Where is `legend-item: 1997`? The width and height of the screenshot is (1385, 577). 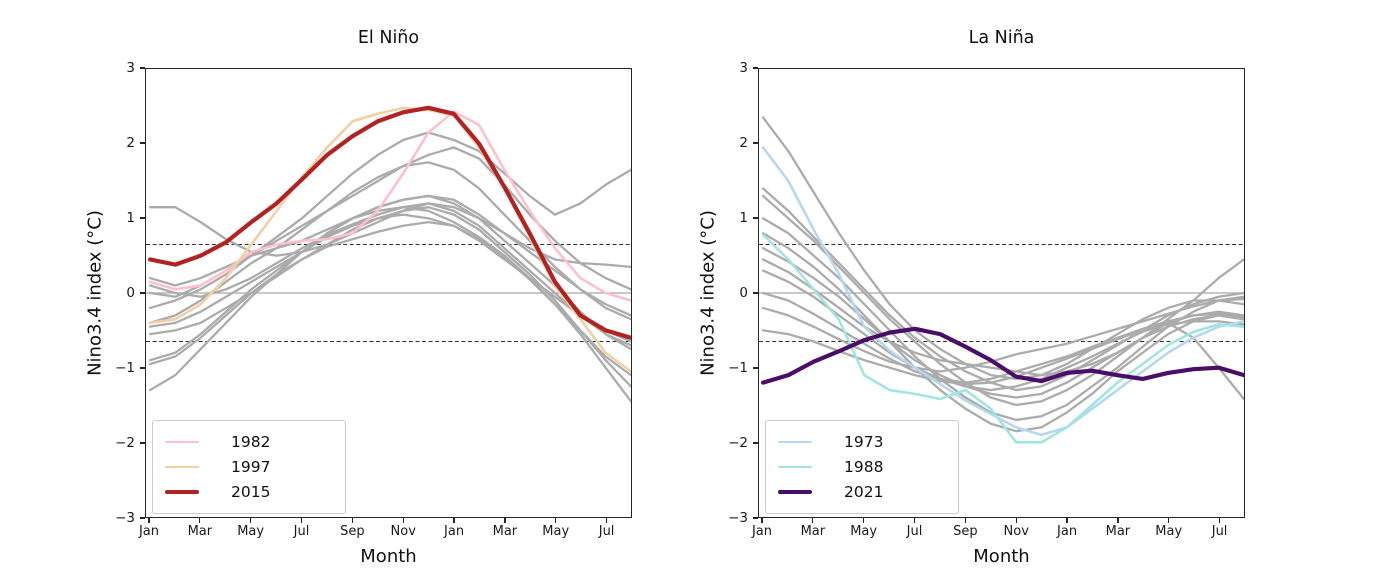 legend-item: 1997 is located at coordinates (249, 467).